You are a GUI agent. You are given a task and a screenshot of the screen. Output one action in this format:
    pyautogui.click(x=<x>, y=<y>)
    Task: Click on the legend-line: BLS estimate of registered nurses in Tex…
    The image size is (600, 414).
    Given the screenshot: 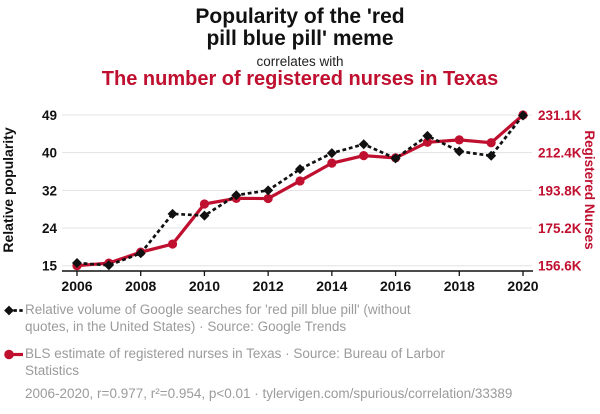 What is the action you would take?
    pyautogui.click(x=235, y=353)
    